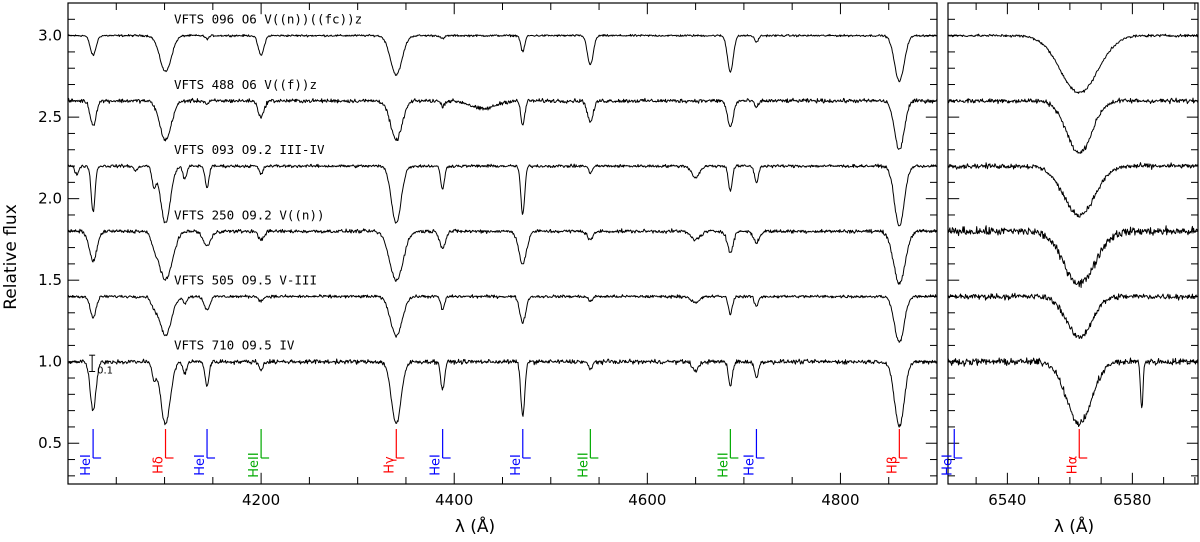 Image resolution: width=1200 pixels, height=542 pixels. I want to click on y-tick-label: 0.5, so click(50, 443).